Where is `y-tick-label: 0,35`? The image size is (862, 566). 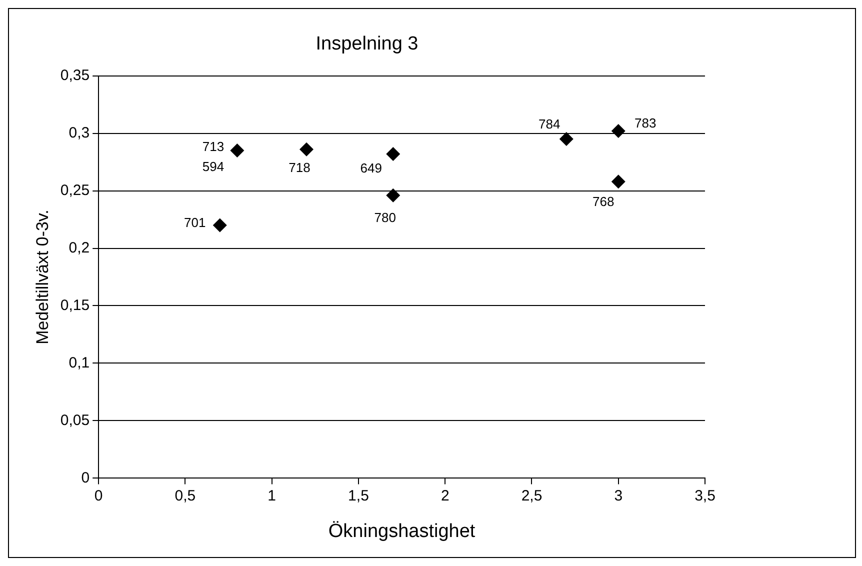 y-tick-label: 0,35 is located at coordinates (75, 75).